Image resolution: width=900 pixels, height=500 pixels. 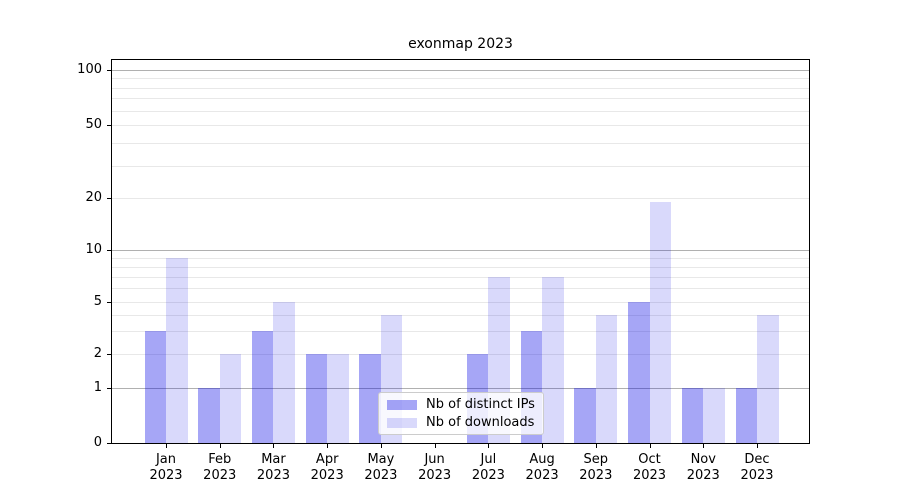 What do you see at coordinates (553, 359) in the screenshot?
I see `bar-nb-of-downloads-aug` at bounding box center [553, 359].